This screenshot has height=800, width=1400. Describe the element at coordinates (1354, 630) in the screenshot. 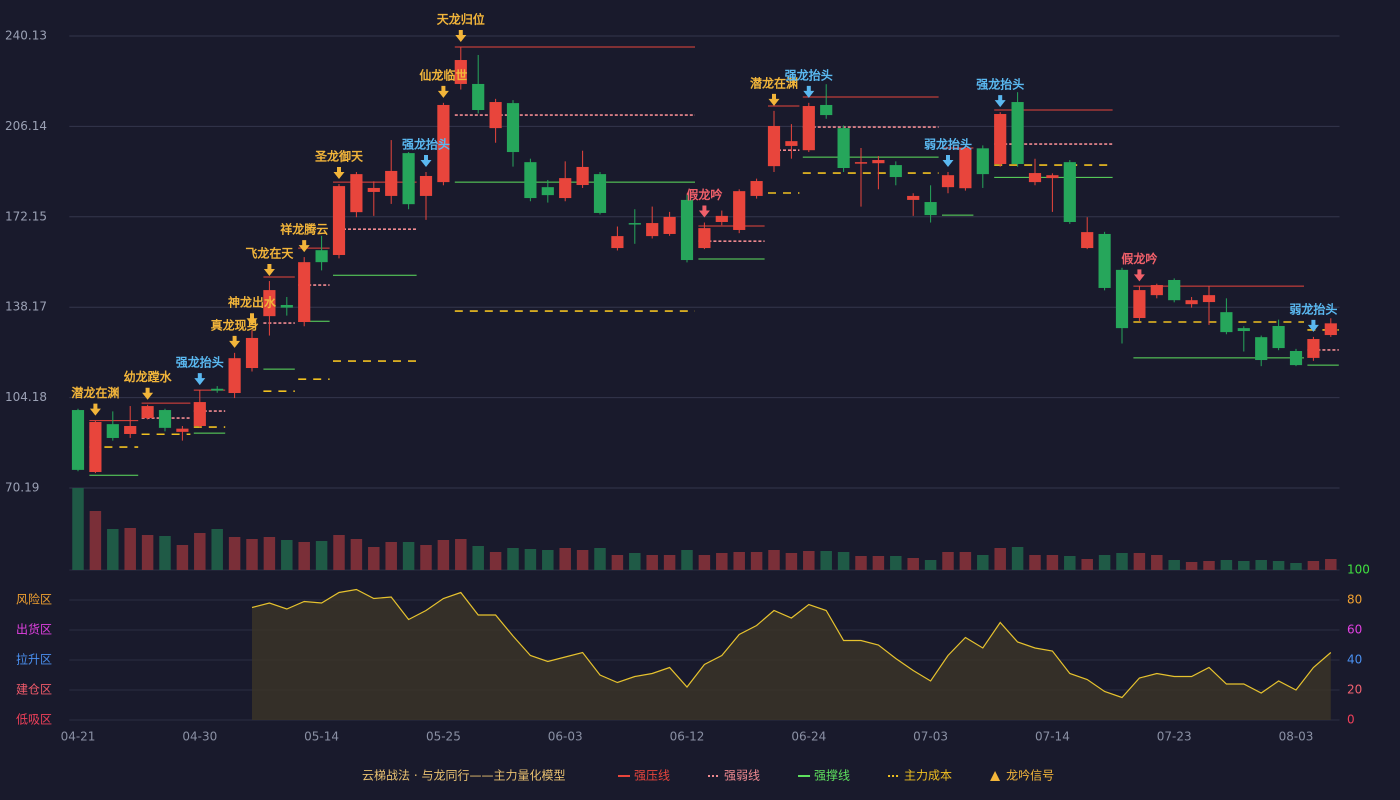

I see `y2-tick-label: 60` at that location.